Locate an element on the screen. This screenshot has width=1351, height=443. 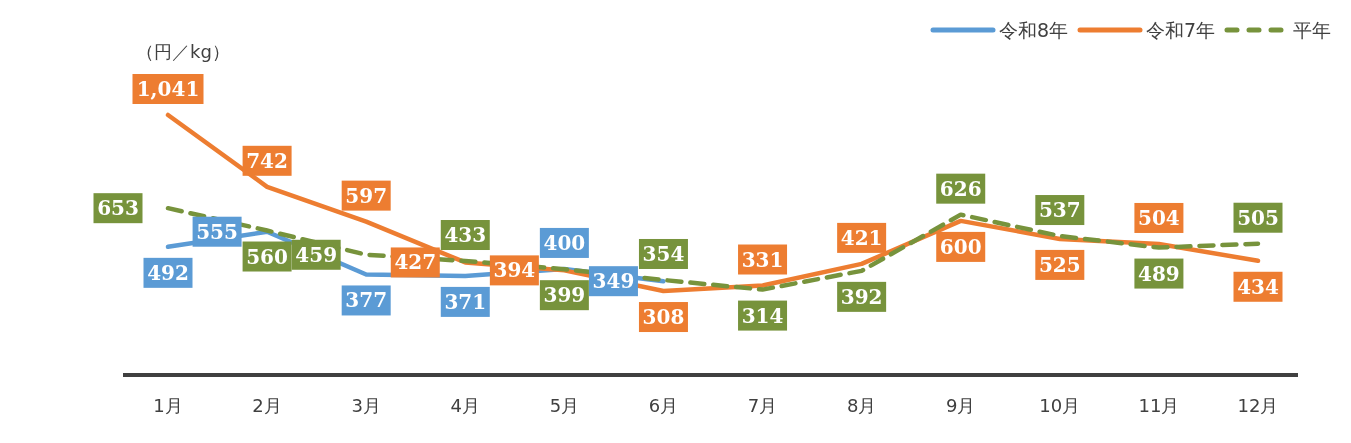
data-label: 505 is located at coordinates (1258, 217).